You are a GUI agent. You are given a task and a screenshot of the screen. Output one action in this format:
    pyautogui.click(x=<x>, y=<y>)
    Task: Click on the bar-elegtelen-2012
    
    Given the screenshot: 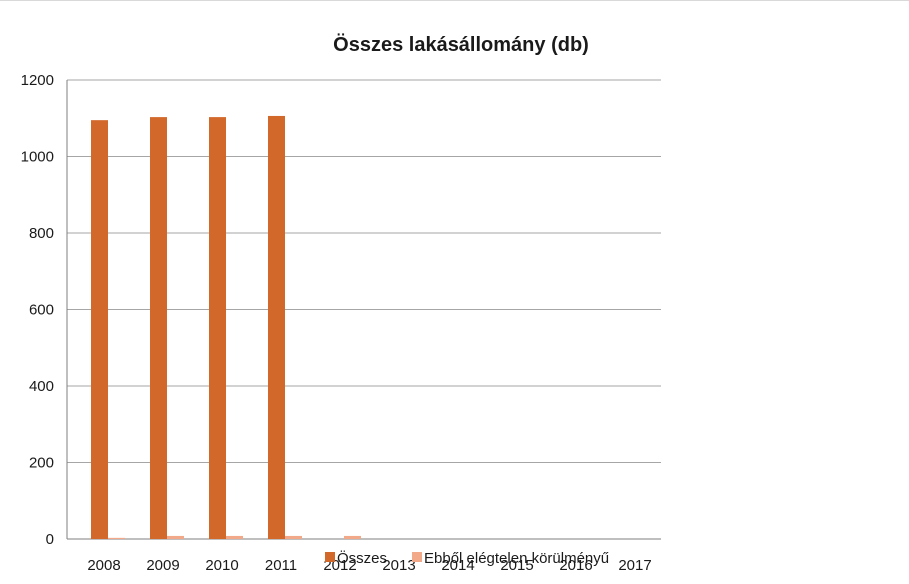 What is the action you would take?
    pyautogui.click(x=352, y=537)
    